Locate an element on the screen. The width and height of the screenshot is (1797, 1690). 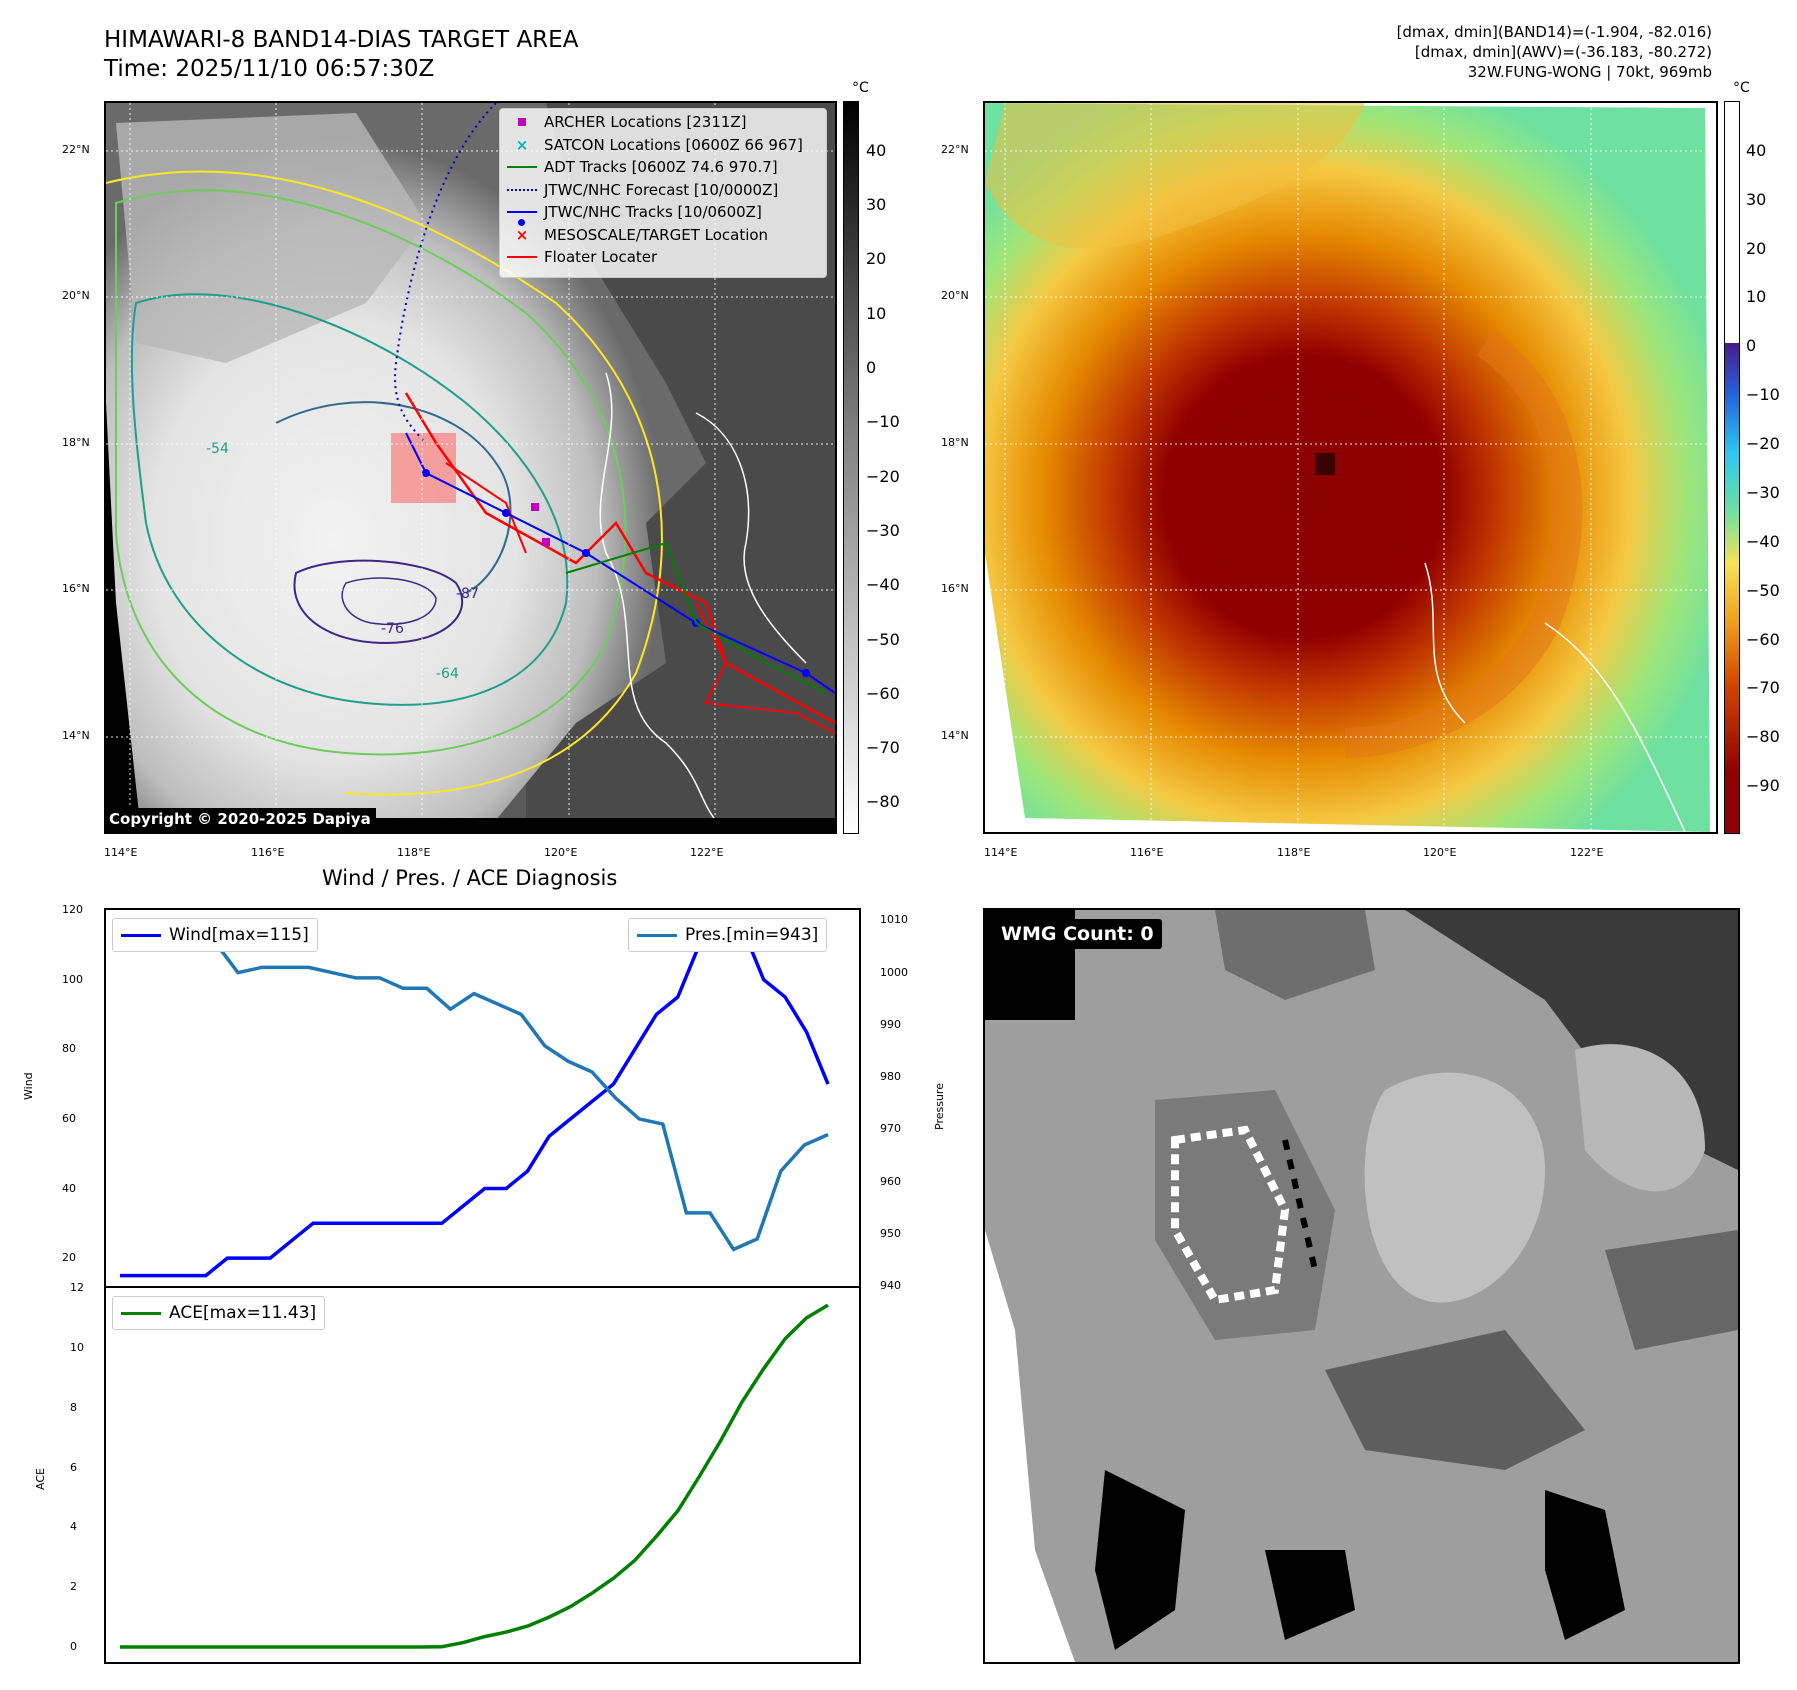
colorbar1-tick: −20 is located at coordinates (883, 476).